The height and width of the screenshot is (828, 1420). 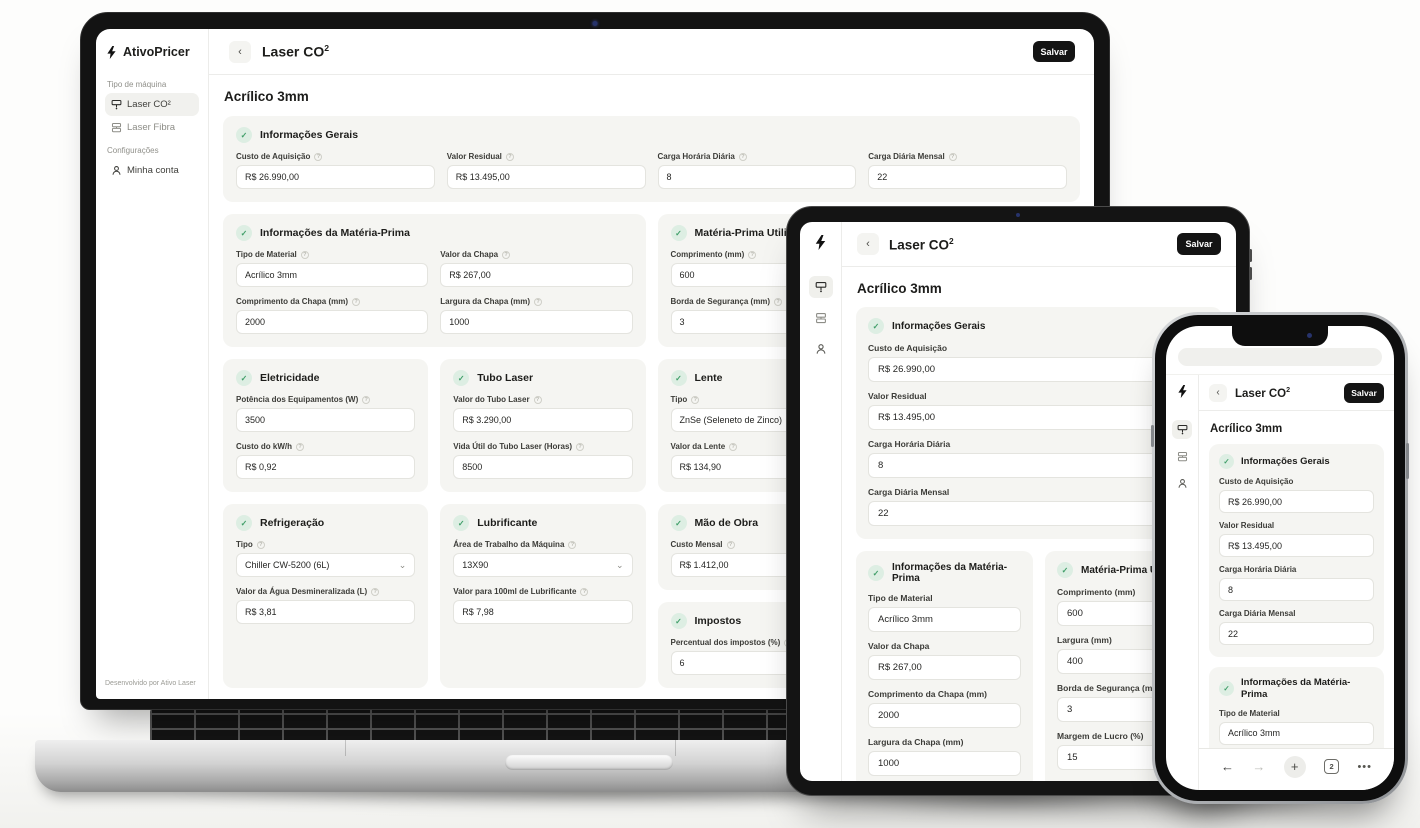 What do you see at coordinates (1332, 766) in the screenshot?
I see `tab-counter: 2` at bounding box center [1332, 766].